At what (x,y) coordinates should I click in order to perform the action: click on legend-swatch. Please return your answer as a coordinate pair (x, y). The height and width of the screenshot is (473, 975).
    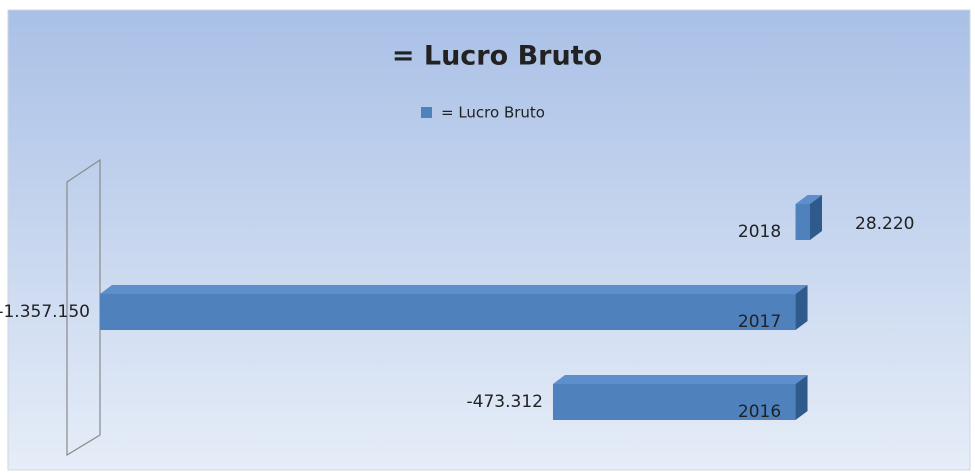
    Looking at the image, I should click on (426, 112).